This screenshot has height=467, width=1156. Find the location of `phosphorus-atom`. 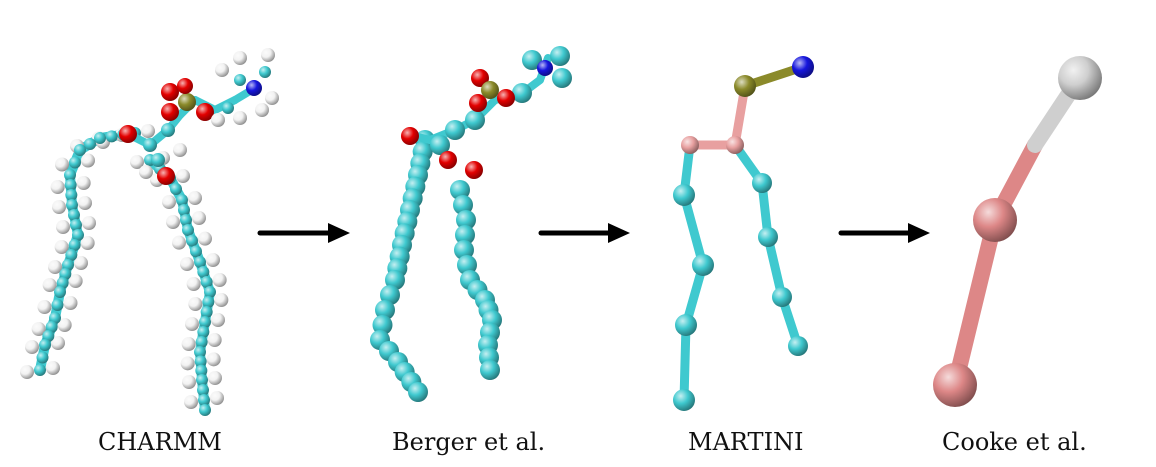

phosphorus-atom is located at coordinates (490, 90).